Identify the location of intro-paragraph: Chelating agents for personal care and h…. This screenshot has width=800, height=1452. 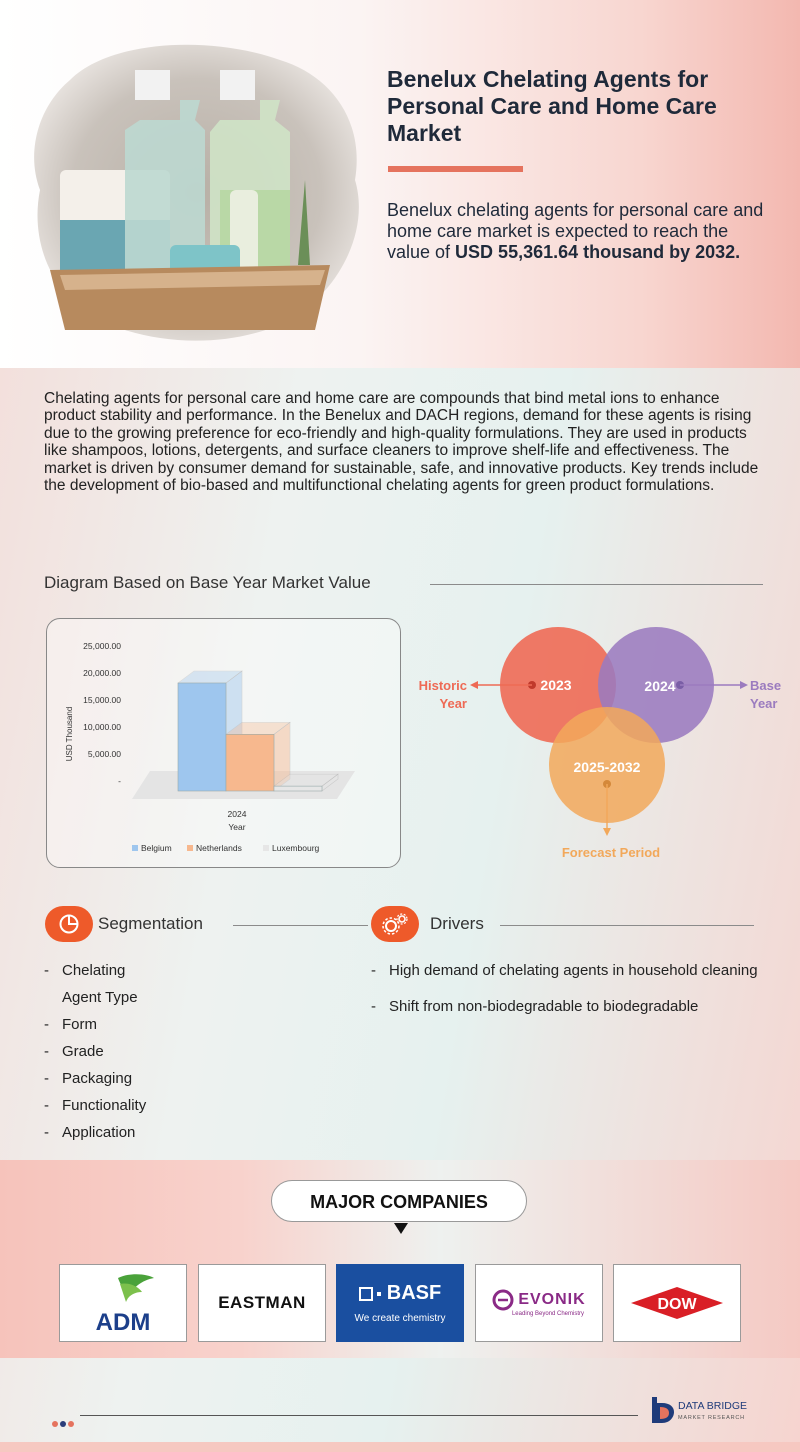
(401, 442).